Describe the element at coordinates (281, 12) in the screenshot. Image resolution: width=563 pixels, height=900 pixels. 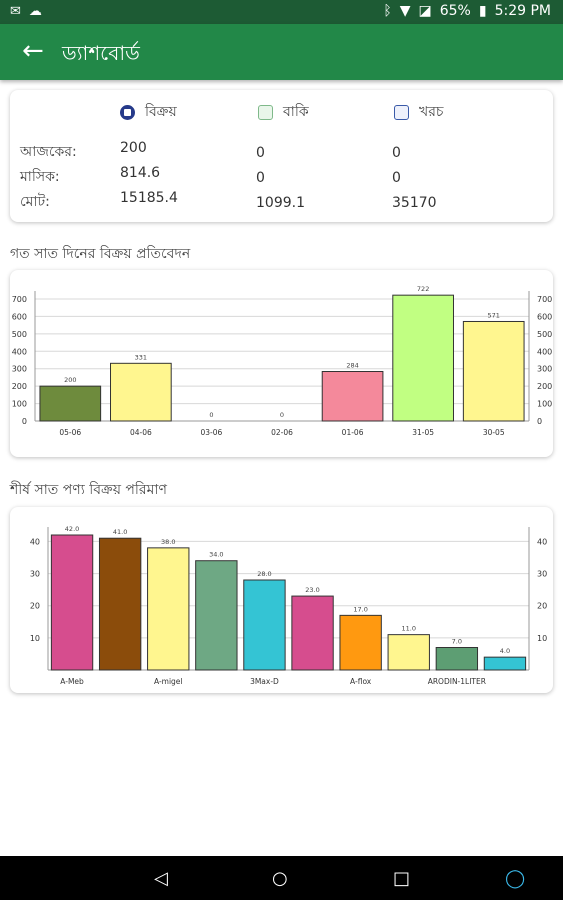
I see `status-bar: ✉ ☁ ᛒ ▼ ◪ 65% ▮ 5:29 PM` at that location.